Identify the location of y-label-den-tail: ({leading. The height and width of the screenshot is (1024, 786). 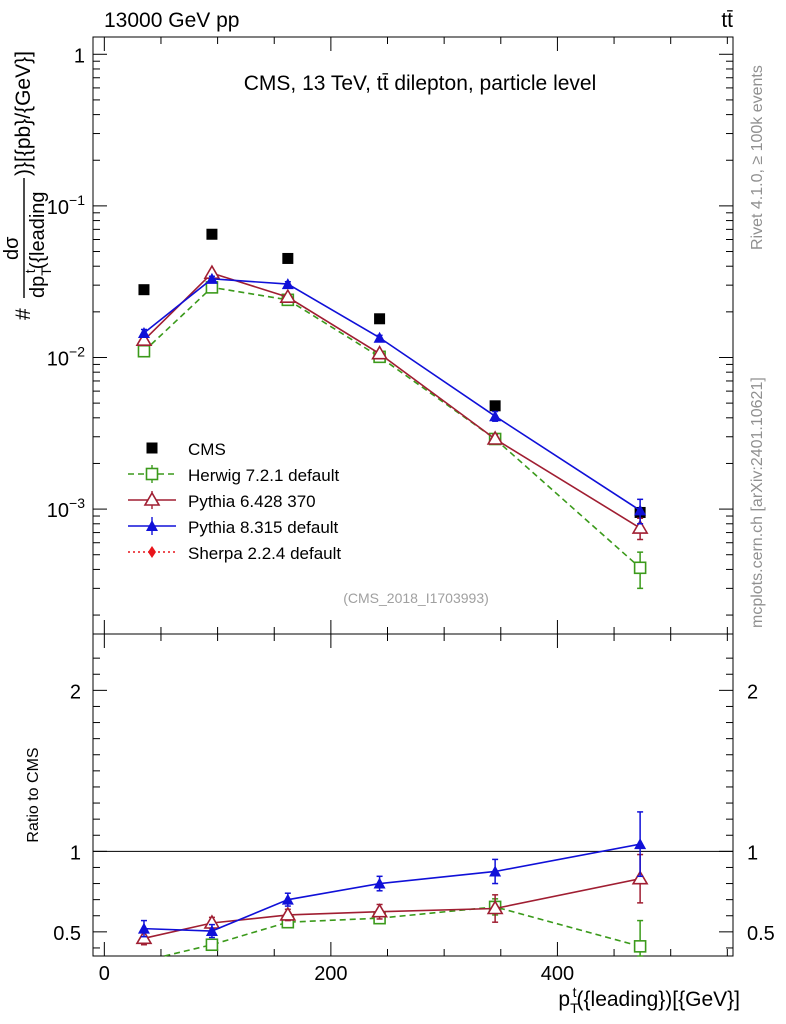
(38, 230).